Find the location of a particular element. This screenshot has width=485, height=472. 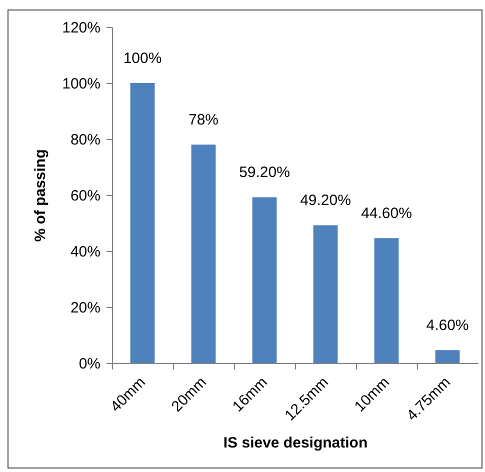

x-axis-title: IS sieve designation is located at coordinates (295, 443).